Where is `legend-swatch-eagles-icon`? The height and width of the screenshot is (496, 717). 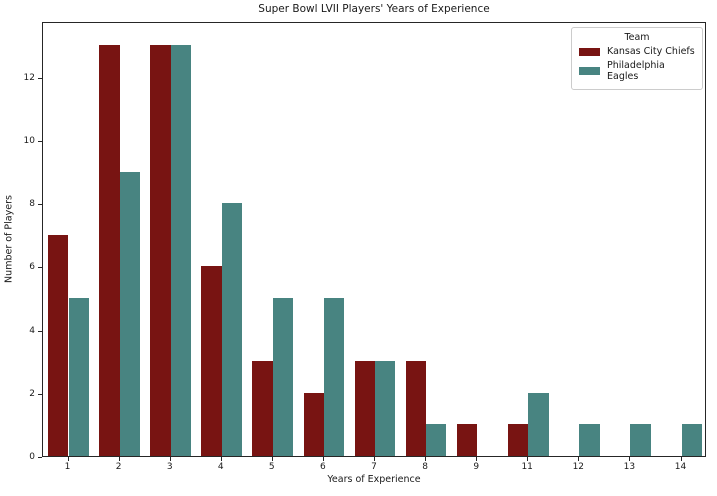
legend-swatch-eagles-icon is located at coordinates (589, 71).